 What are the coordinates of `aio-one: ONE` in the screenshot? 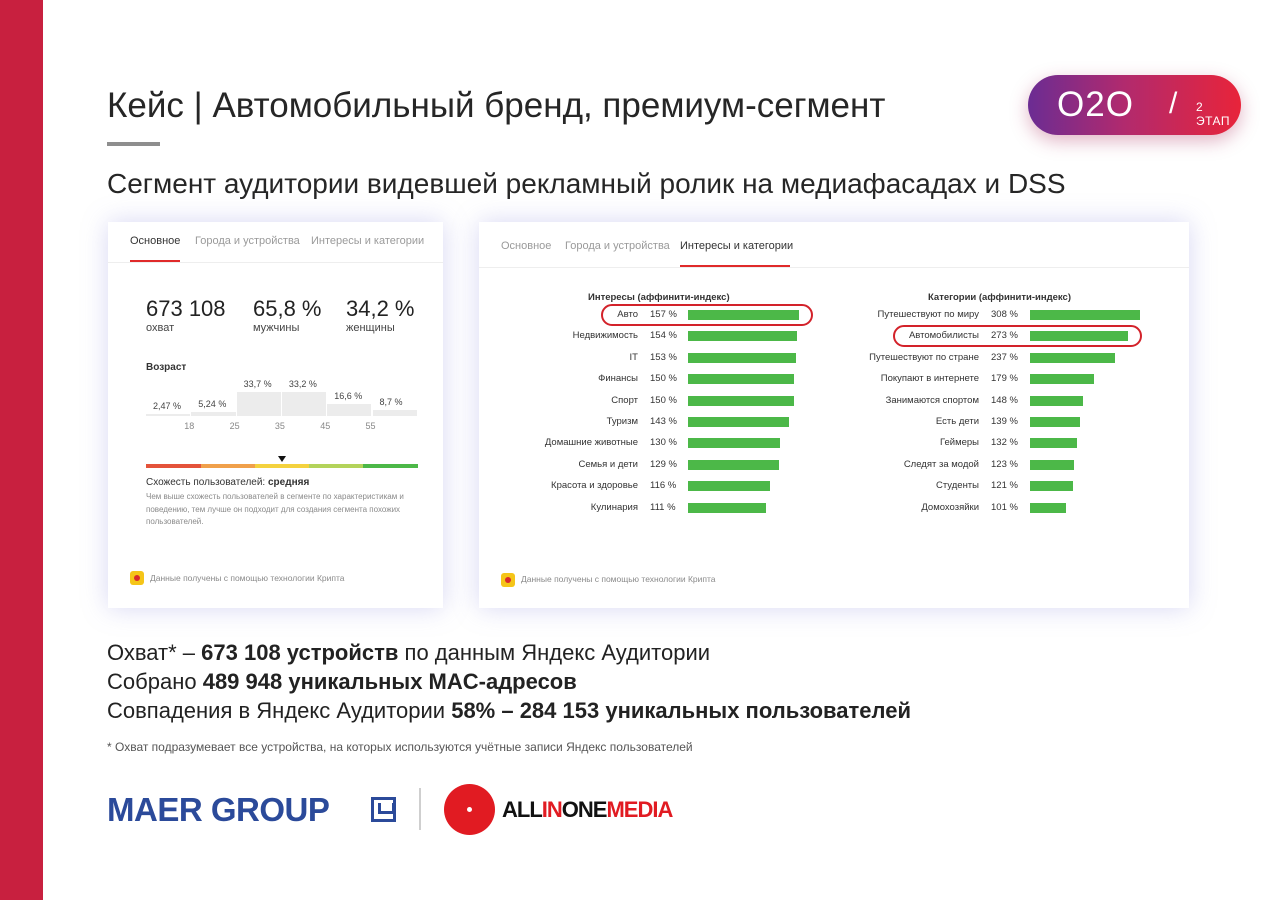 It's located at (584, 809).